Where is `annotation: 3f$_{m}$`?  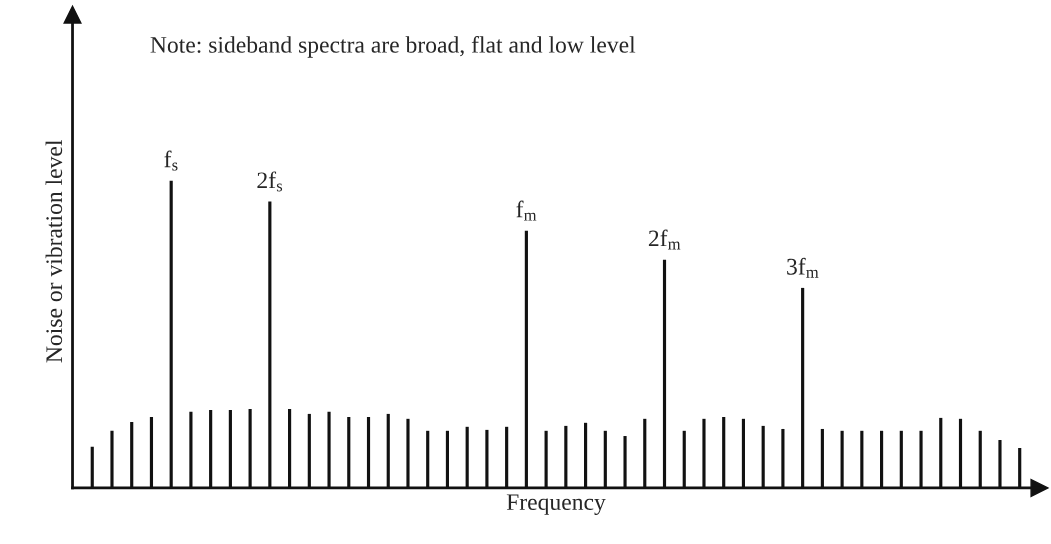
annotation: 3f$_{m}$ is located at coordinates (803, 267).